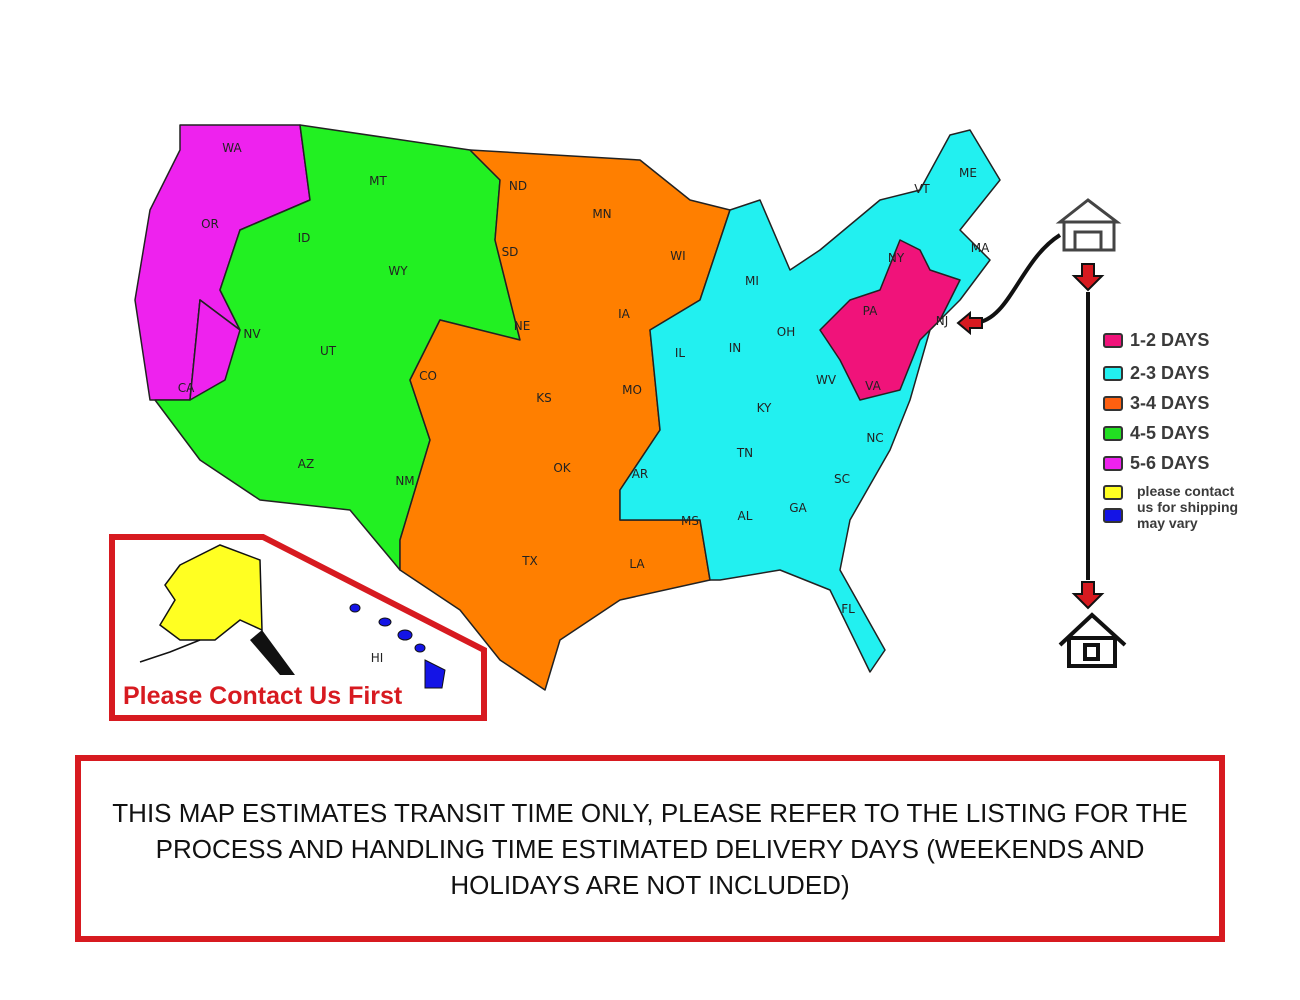 The height and width of the screenshot is (1000, 1300). What do you see at coordinates (304, 238) in the screenshot?
I see `state-label-id: ID` at bounding box center [304, 238].